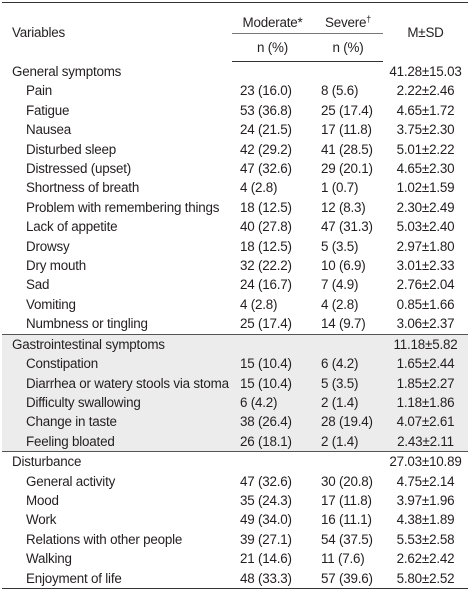 This screenshot has height=609, width=470. I want to click on row-severe: 6 (4.2), so click(348, 364).